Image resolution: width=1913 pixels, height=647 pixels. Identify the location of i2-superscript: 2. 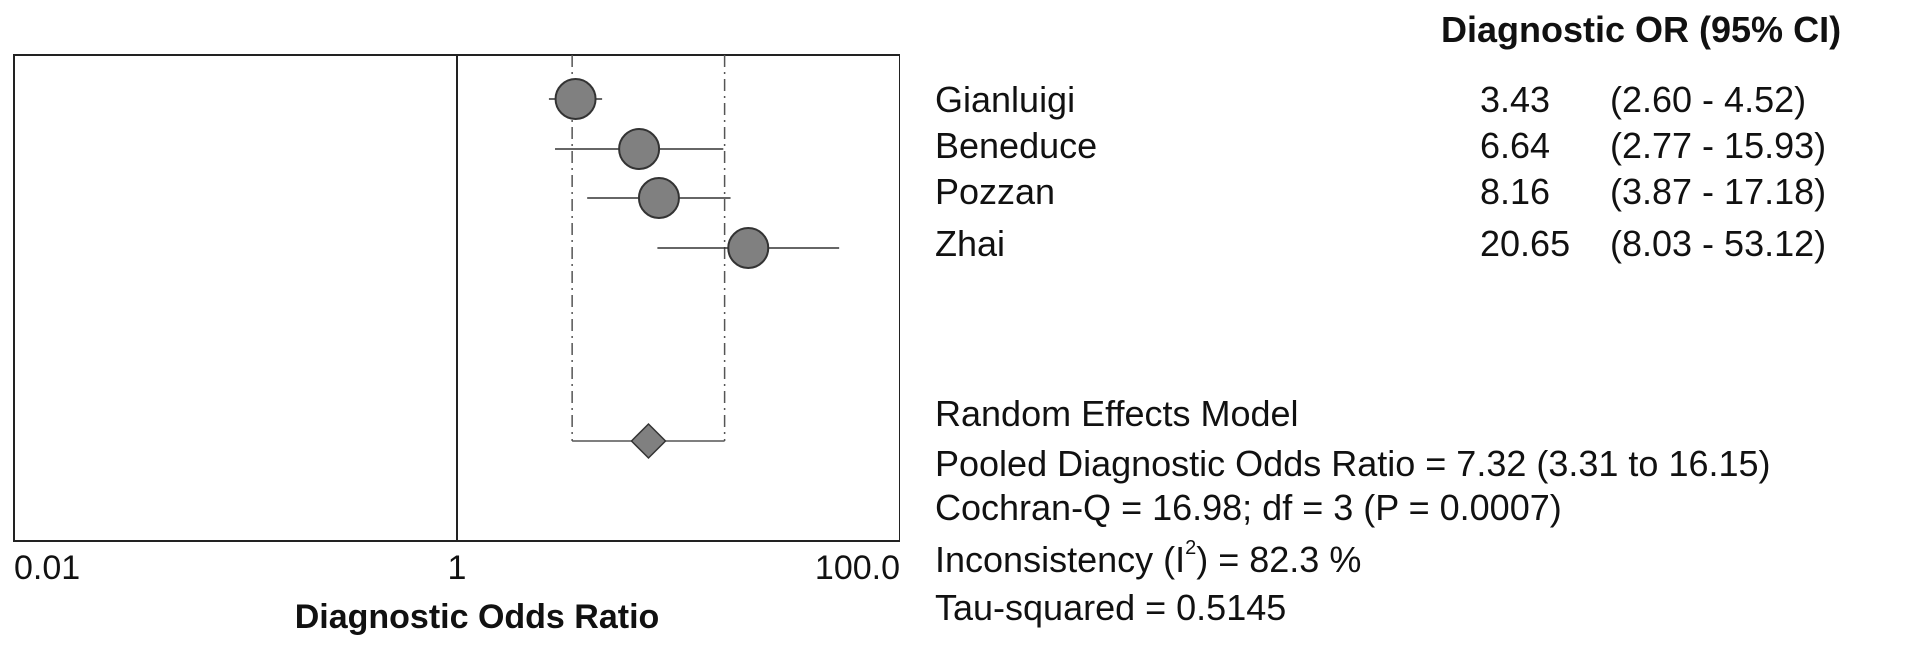
(1191, 548).